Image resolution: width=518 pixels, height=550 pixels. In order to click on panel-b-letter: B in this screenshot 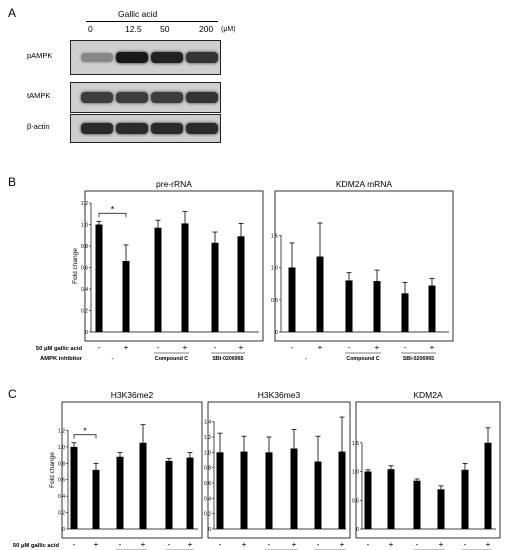, I will do `click(12, 182)`.